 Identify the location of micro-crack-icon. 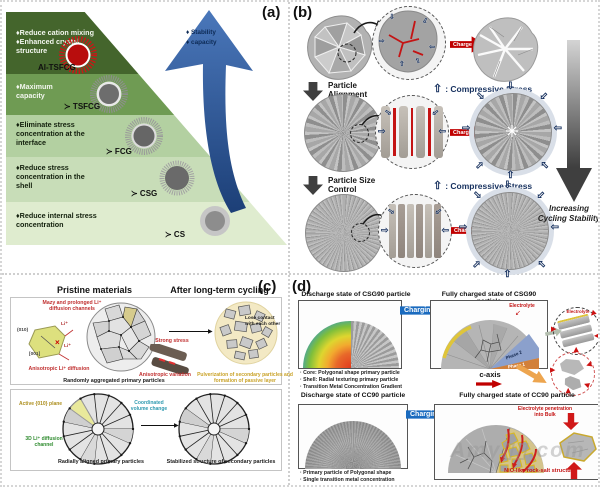
(512, 131).